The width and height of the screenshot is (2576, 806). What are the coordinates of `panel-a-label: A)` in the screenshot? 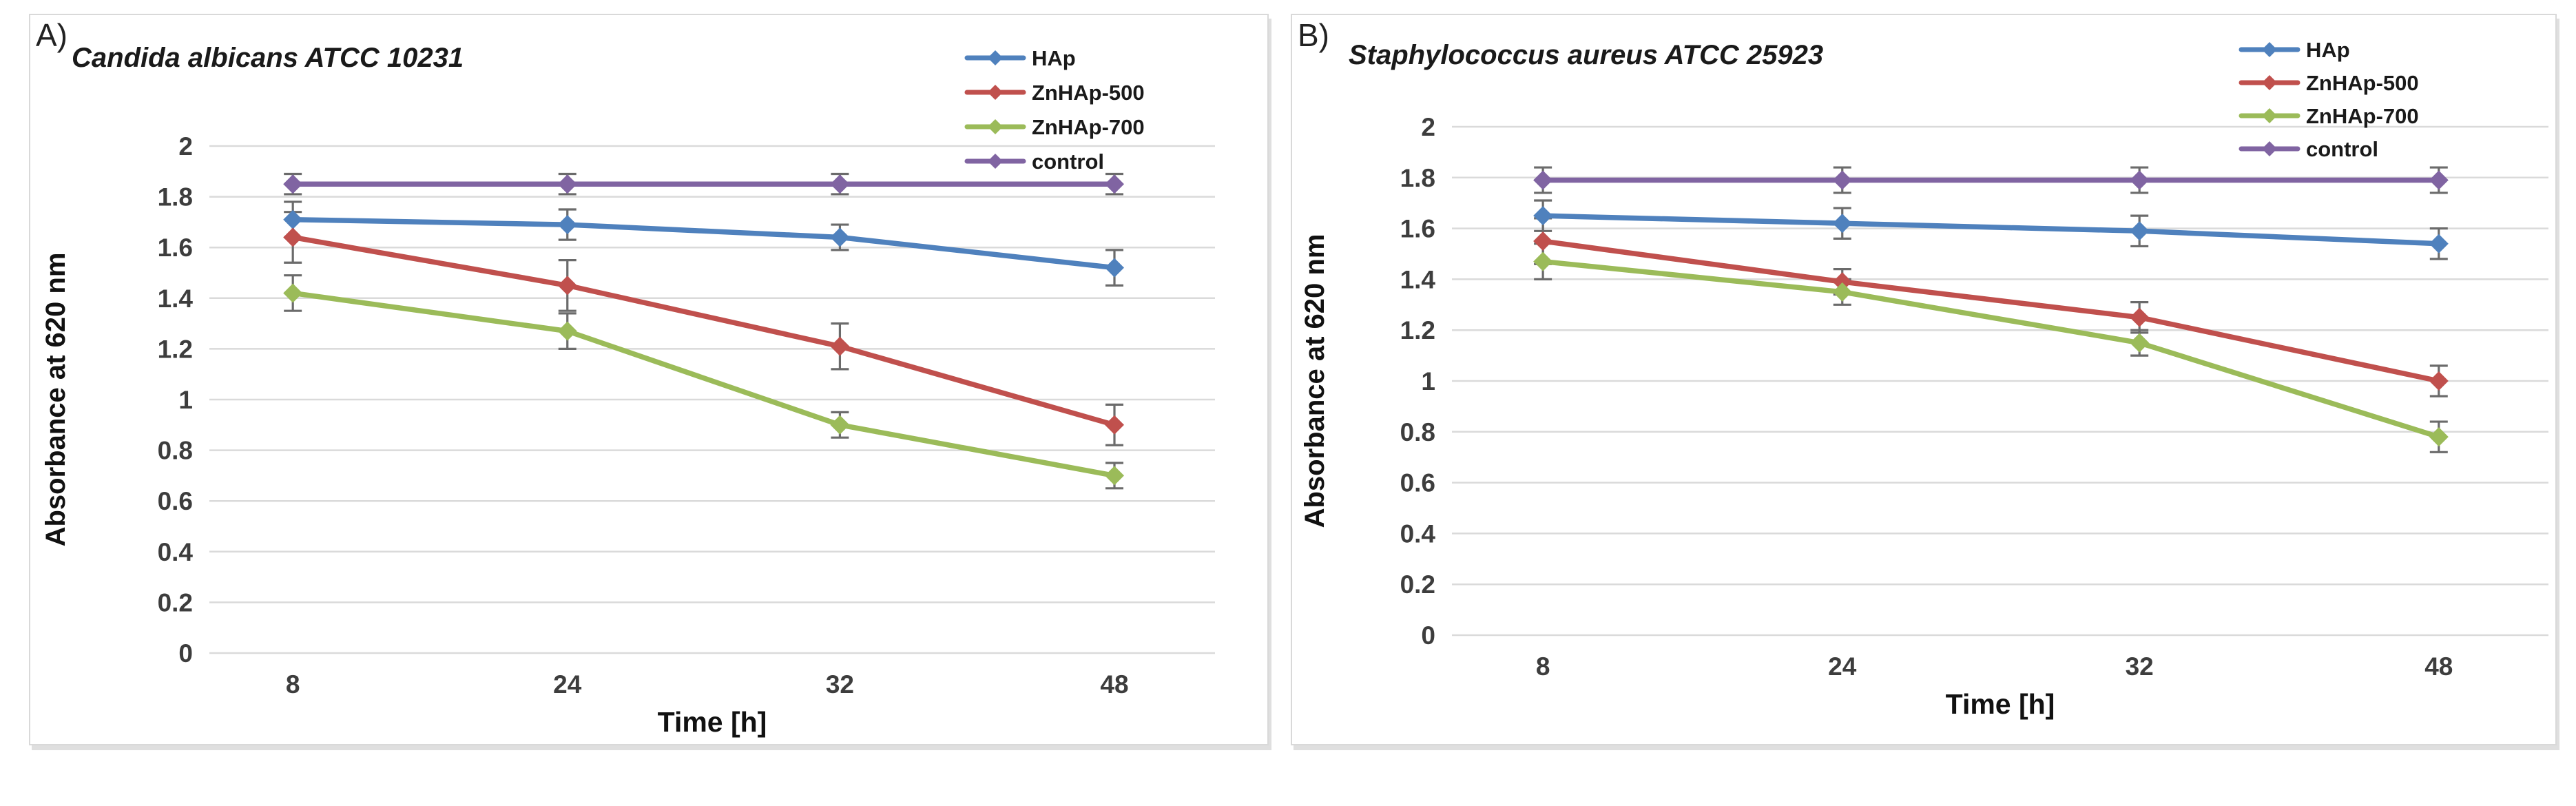 It's located at (51, 35).